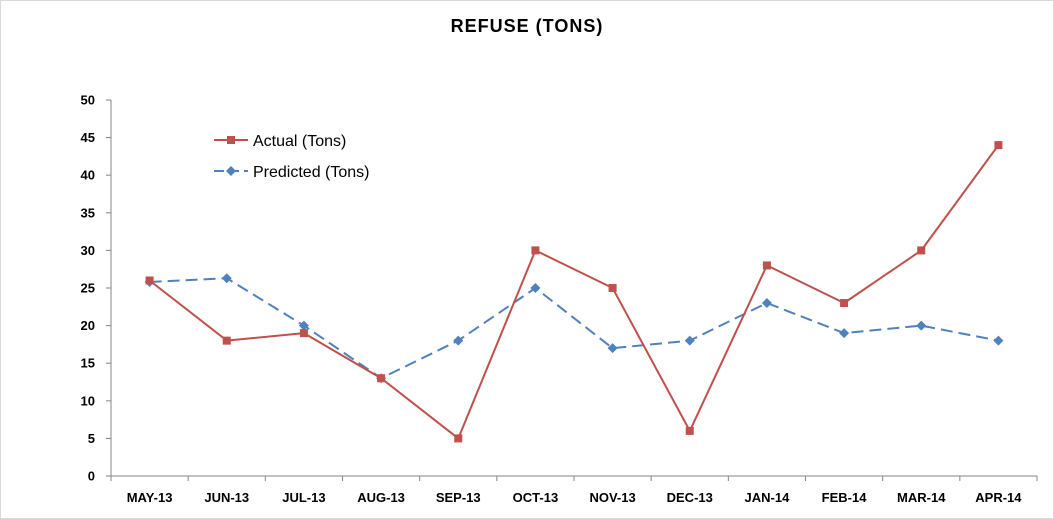 The image size is (1054, 519). I want to click on x-tick-label: APR-14, so click(998, 497).